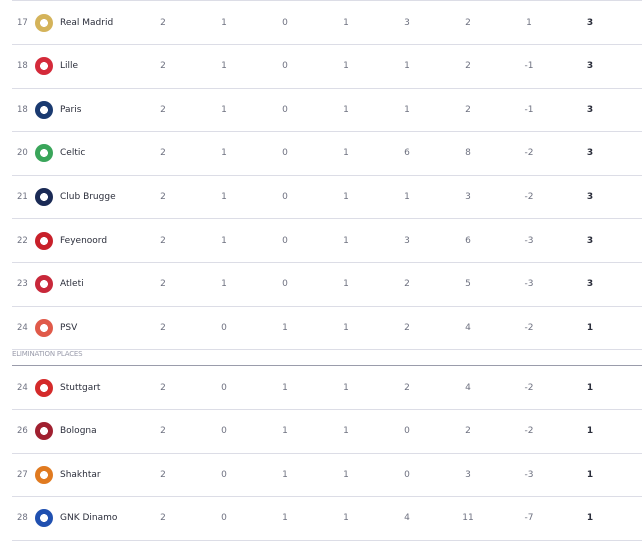  What do you see at coordinates (22, 518) in the screenshot?
I see `rank: 28` at bounding box center [22, 518].